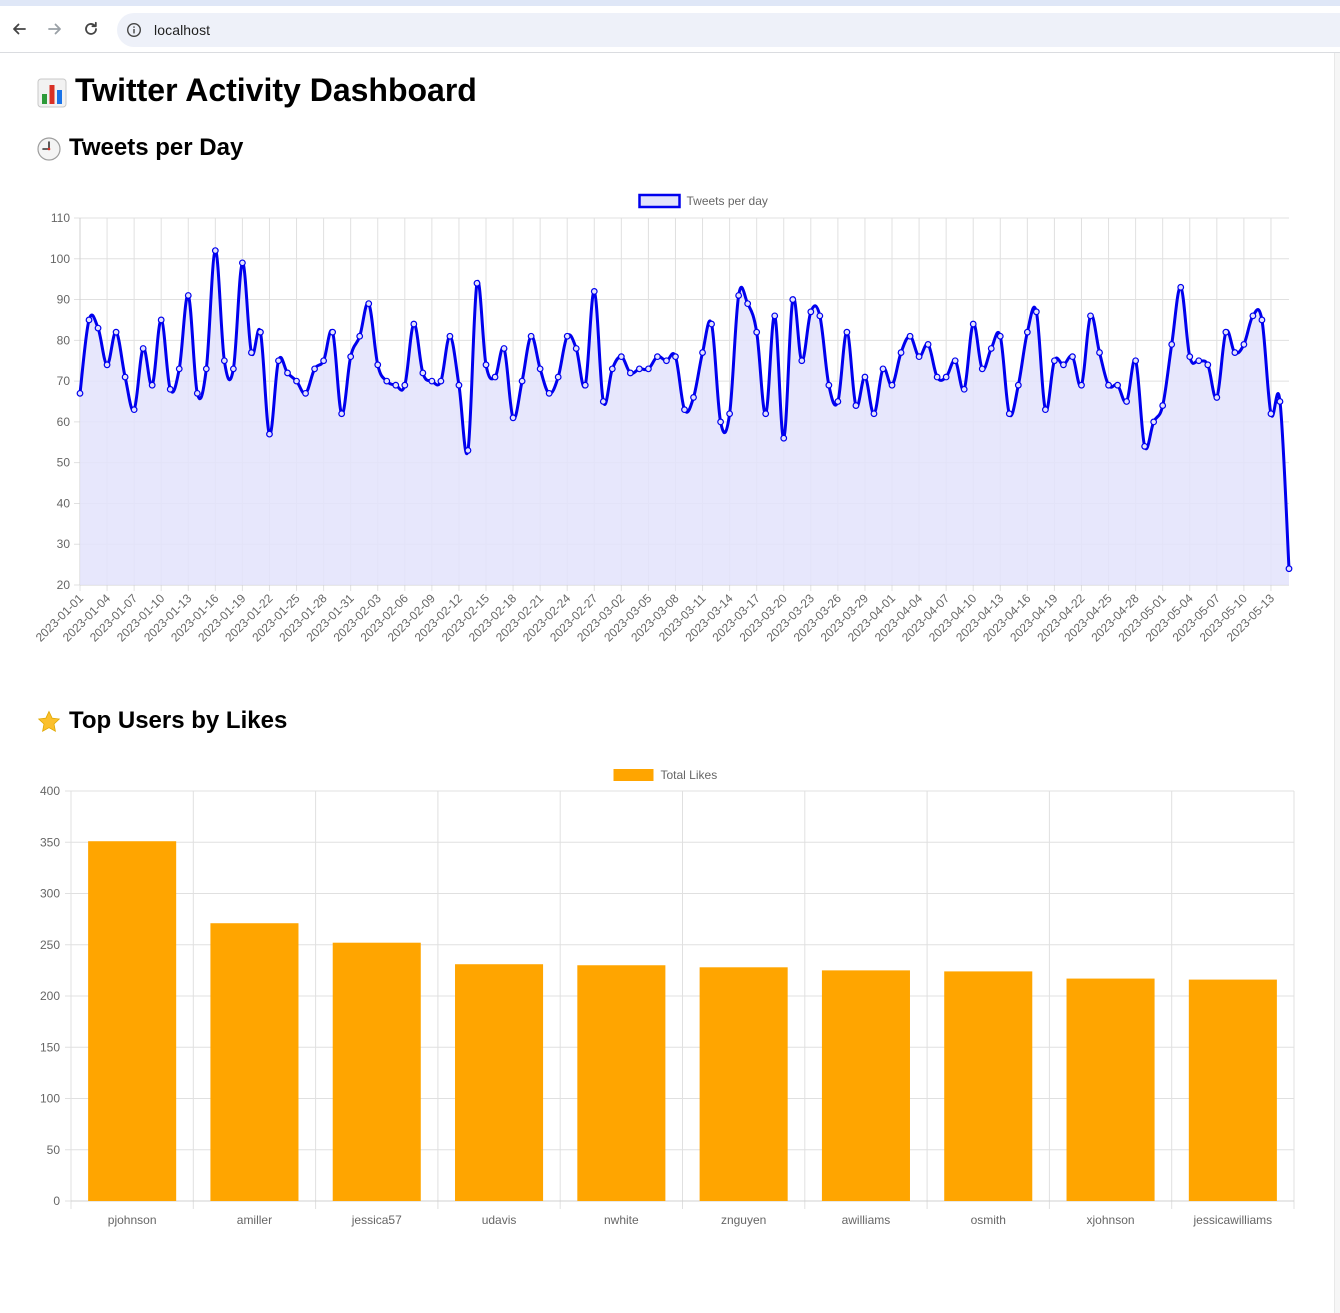 This screenshot has width=1340, height=1313. I want to click on y-tick-label: 110, so click(60, 218).